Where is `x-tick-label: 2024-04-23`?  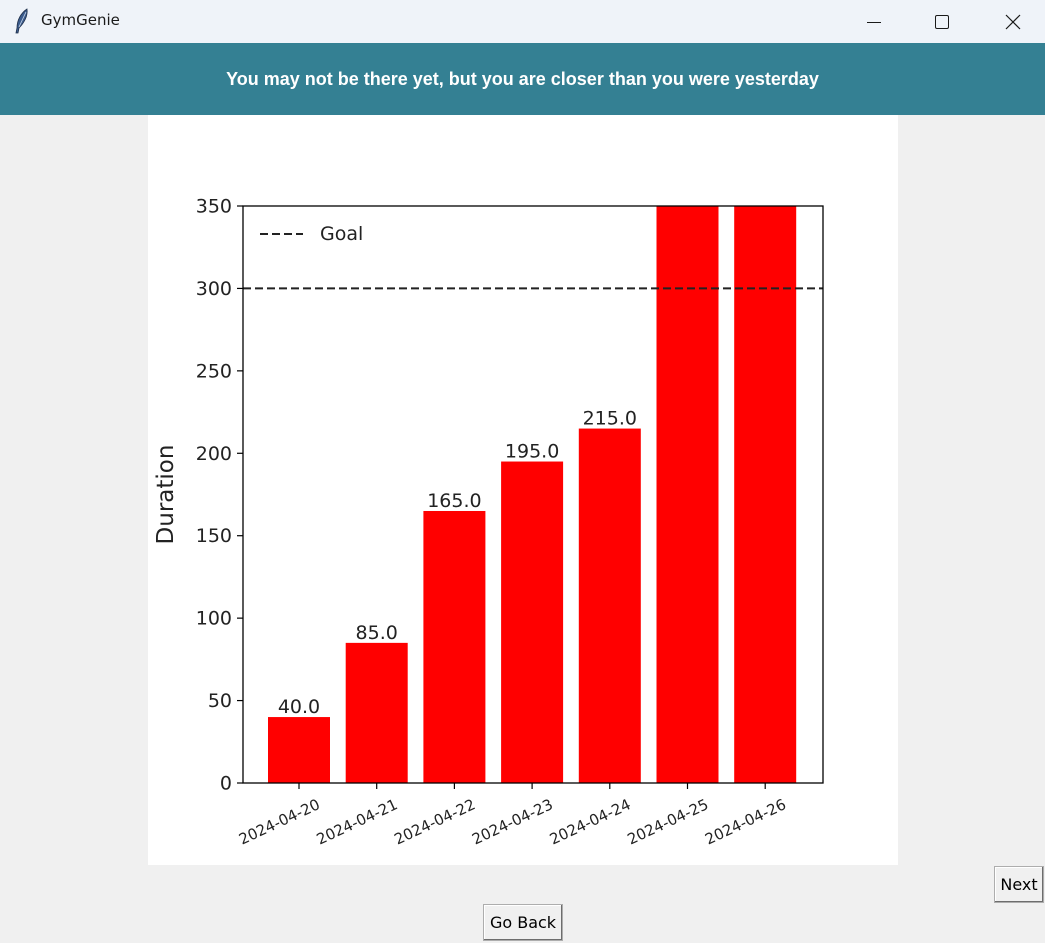 x-tick-label: 2024-04-23 is located at coordinates (512, 821).